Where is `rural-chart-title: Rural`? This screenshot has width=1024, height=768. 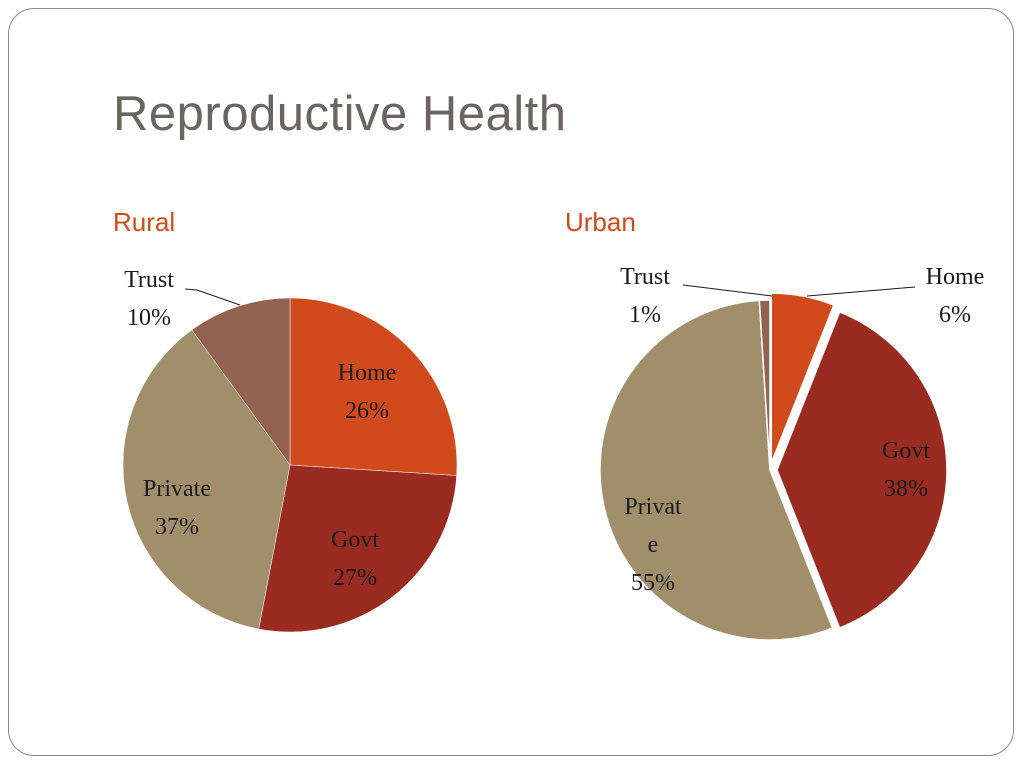 rural-chart-title: Rural is located at coordinates (144, 222).